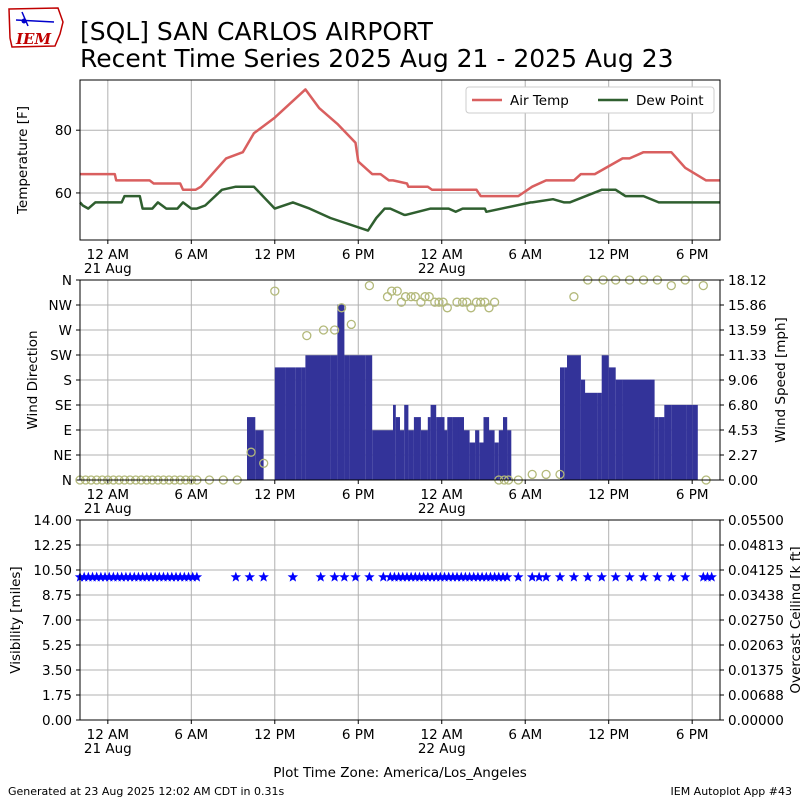 The width and height of the screenshot is (800, 800). What do you see at coordinates (756, 646) in the screenshot?
I see `y2-tick-label: 0.02063` at bounding box center [756, 646].